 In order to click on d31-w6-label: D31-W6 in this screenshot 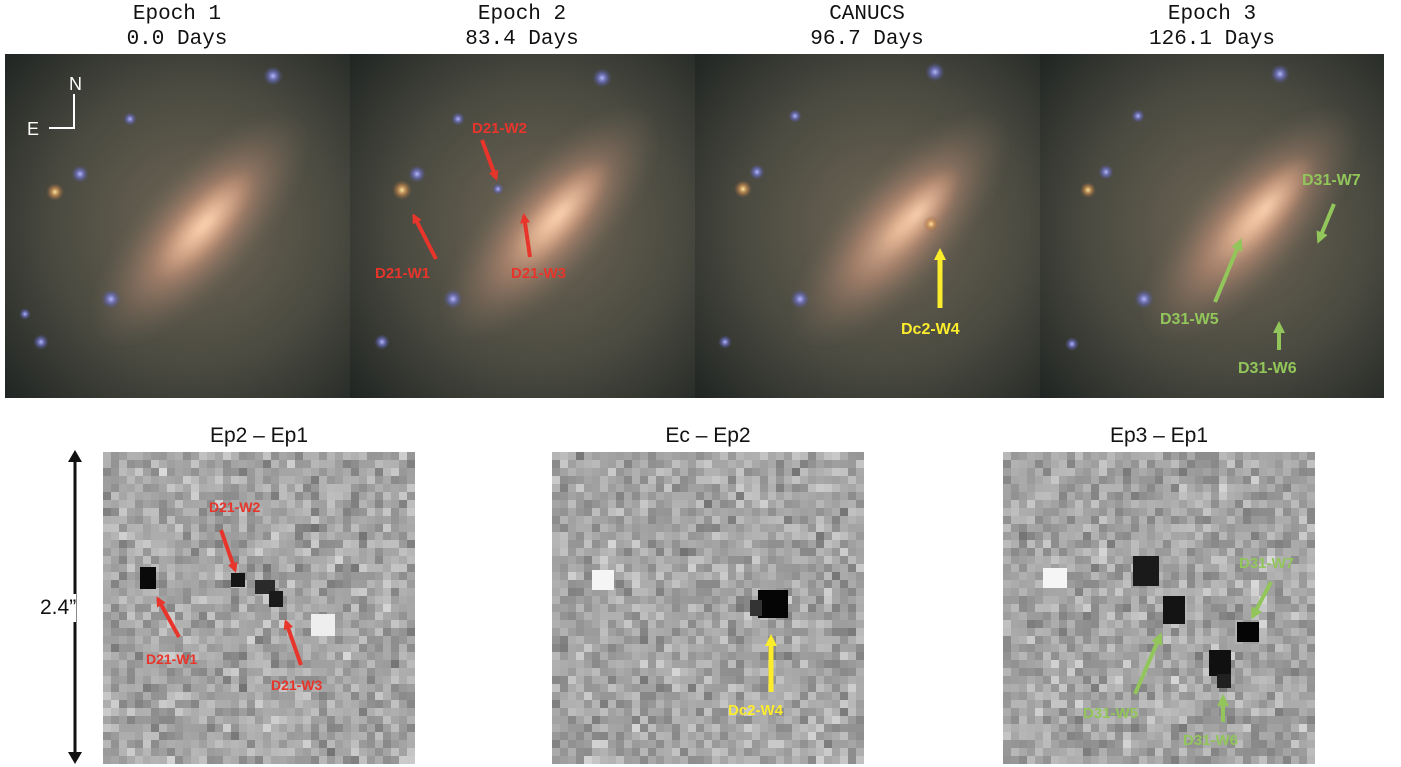, I will do `click(1267, 368)`.